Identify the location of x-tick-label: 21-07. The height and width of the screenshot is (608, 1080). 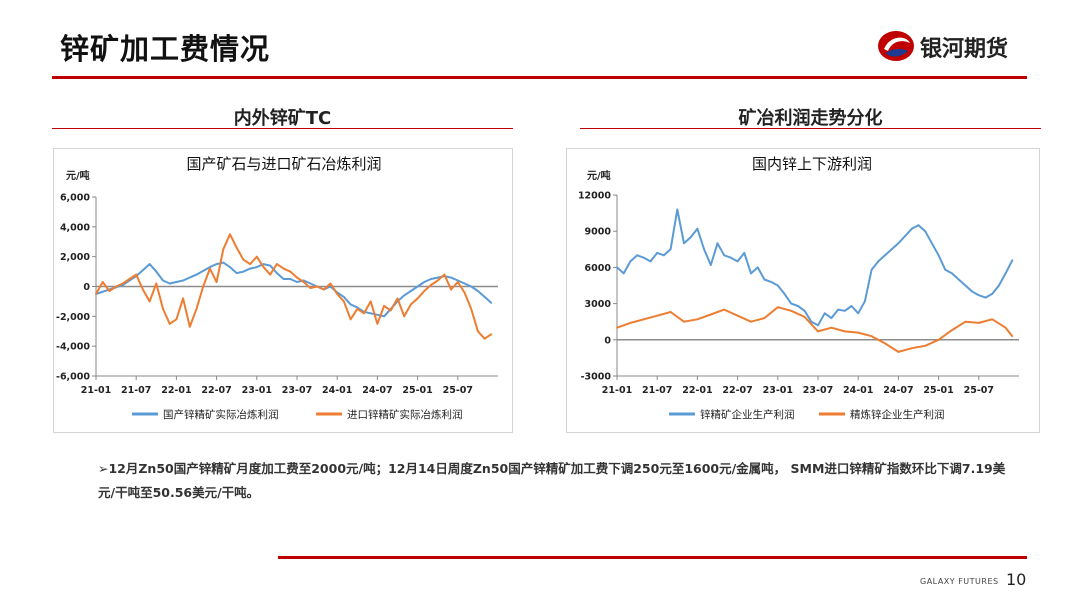
(136, 390).